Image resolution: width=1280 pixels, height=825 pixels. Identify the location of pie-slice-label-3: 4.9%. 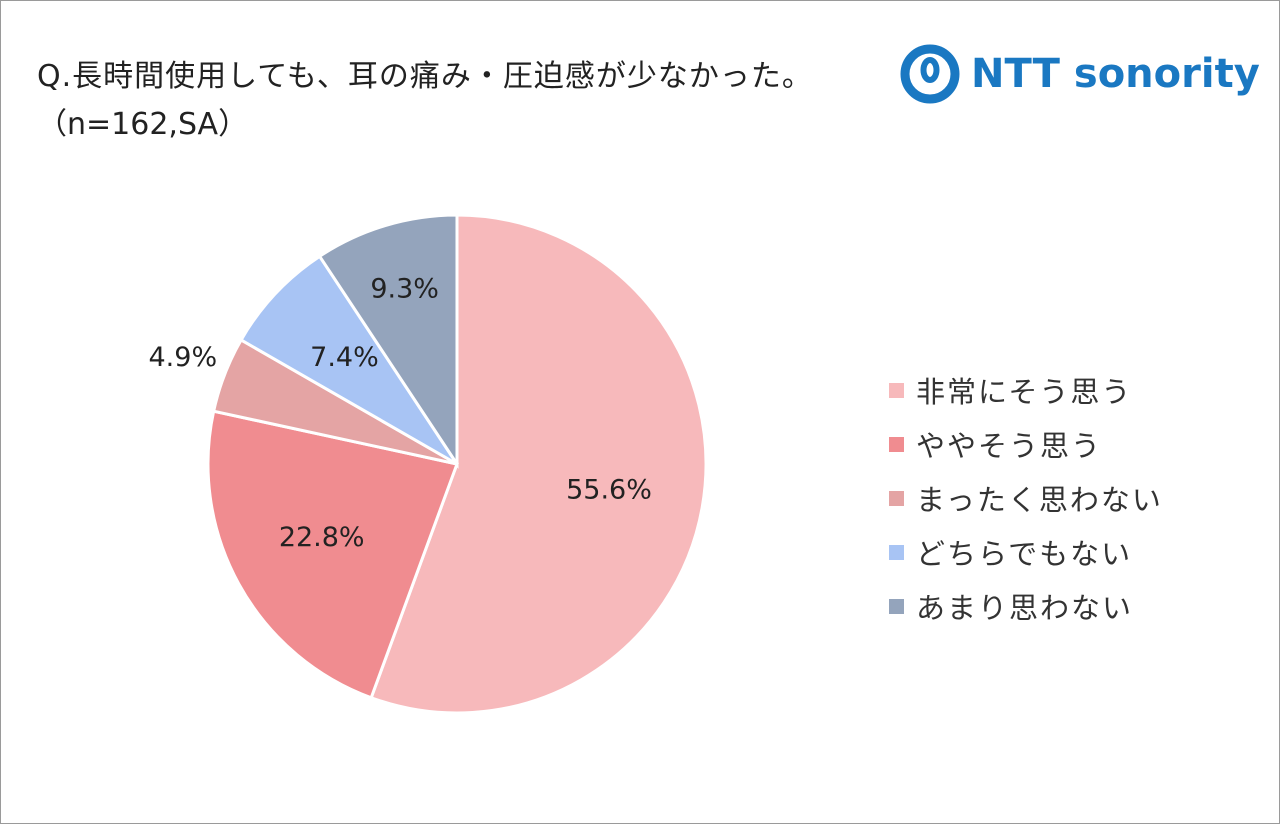
(183, 357).